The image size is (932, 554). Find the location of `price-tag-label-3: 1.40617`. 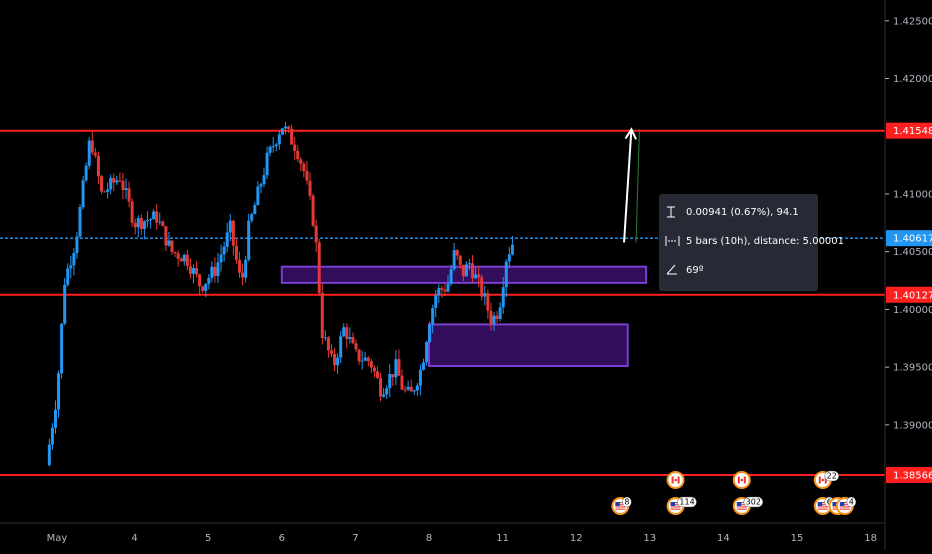

price-tag-label-3: 1.40617 is located at coordinates (912, 239).